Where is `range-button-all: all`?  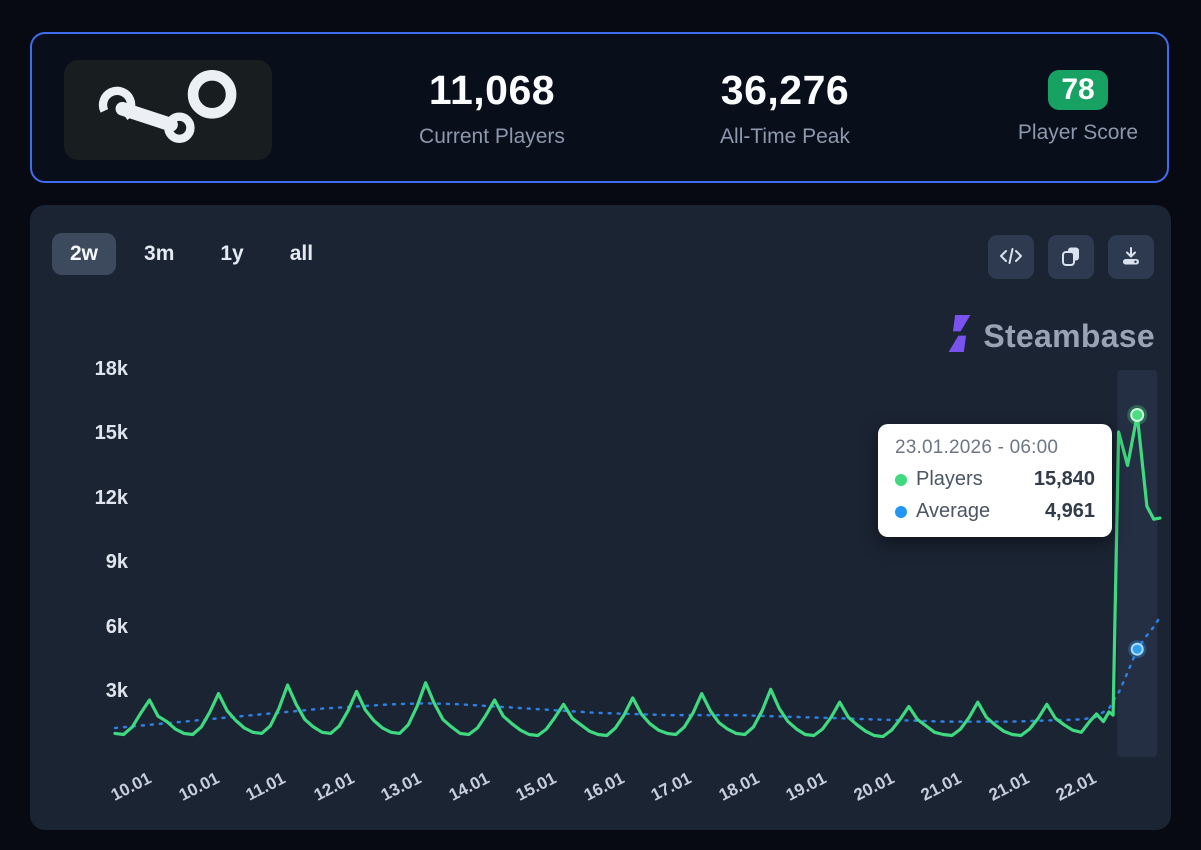 range-button-all: all is located at coordinates (301, 254).